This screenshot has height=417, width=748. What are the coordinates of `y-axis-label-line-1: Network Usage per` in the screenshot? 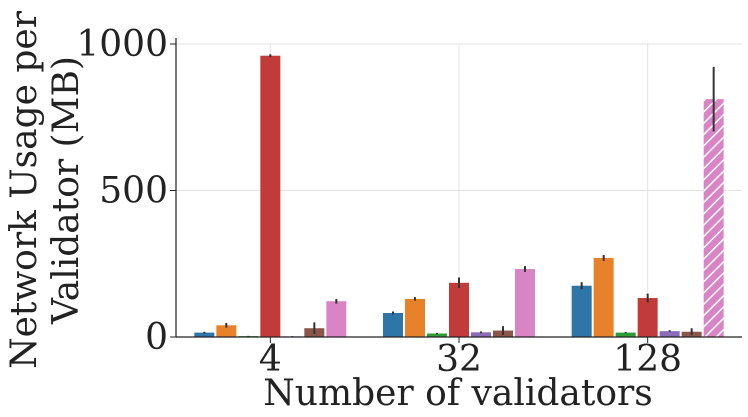 It's located at (24, 189).